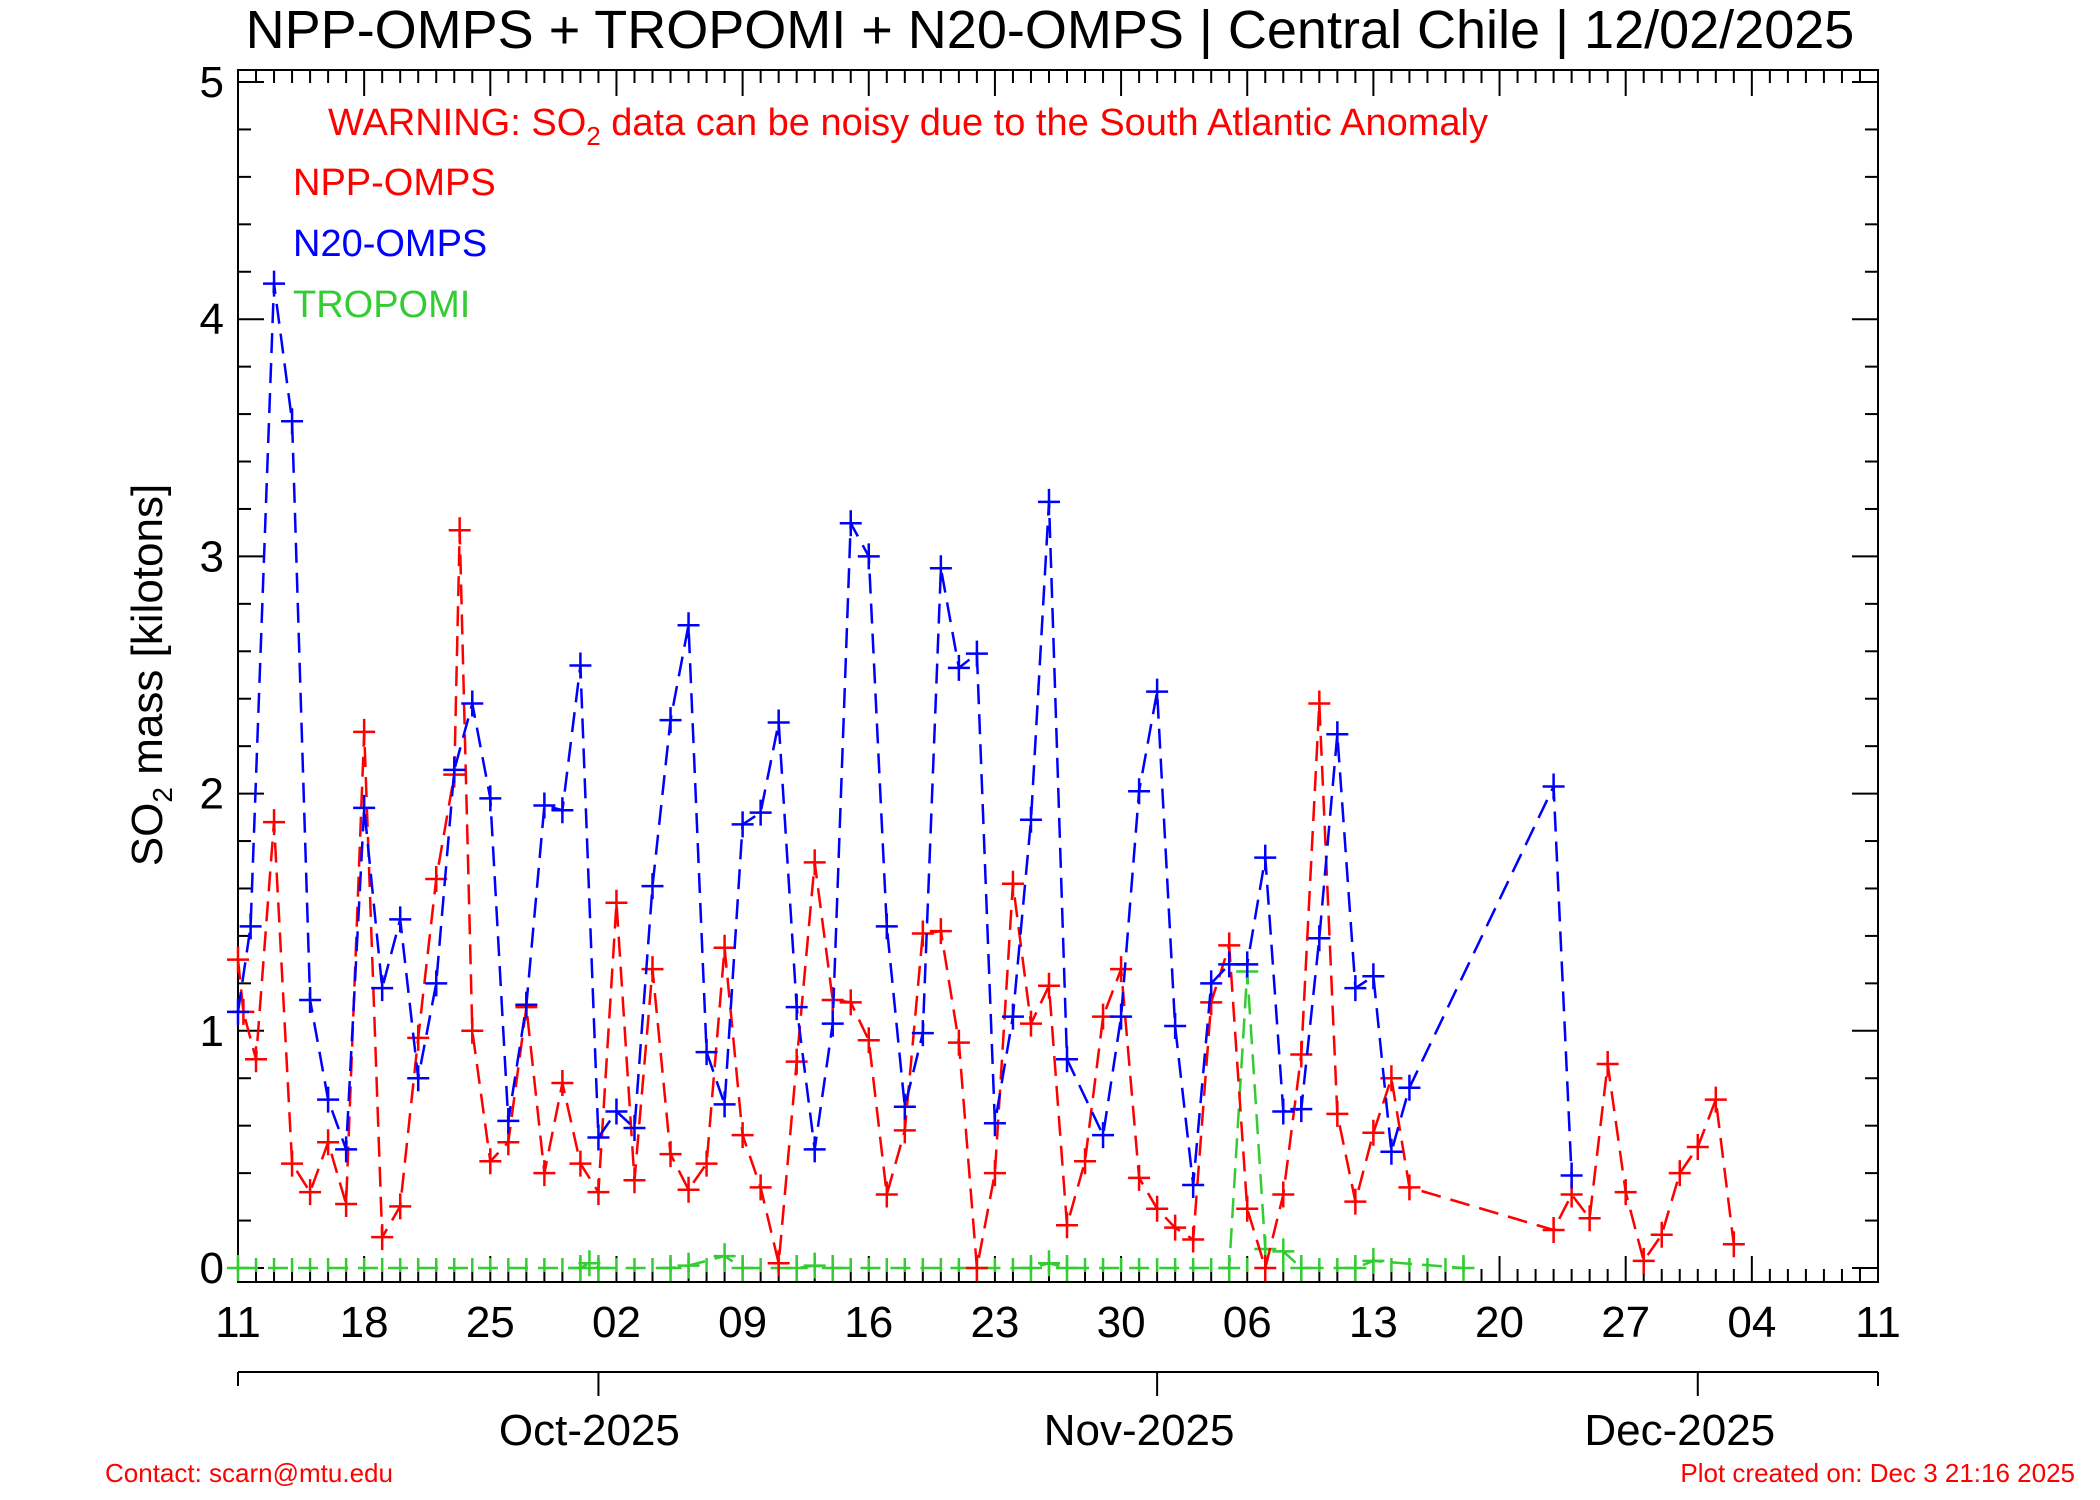 The height and width of the screenshot is (1500, 2100). I want to click on month-axis: Oct-2025 Nov-2025 Dec-2025, so click(1058, 1413).